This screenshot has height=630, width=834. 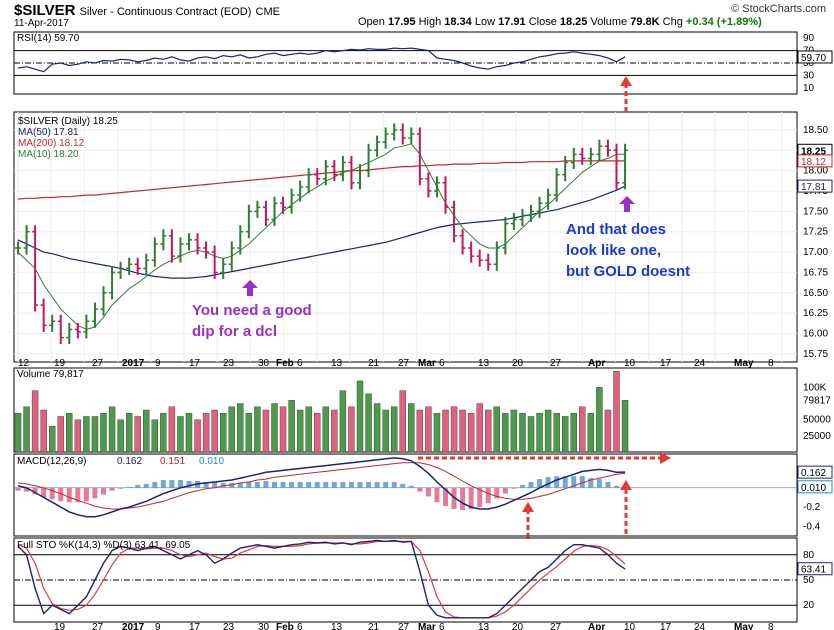 I want to click on rsi-tick-label: 90, so click(x=809, y=38).